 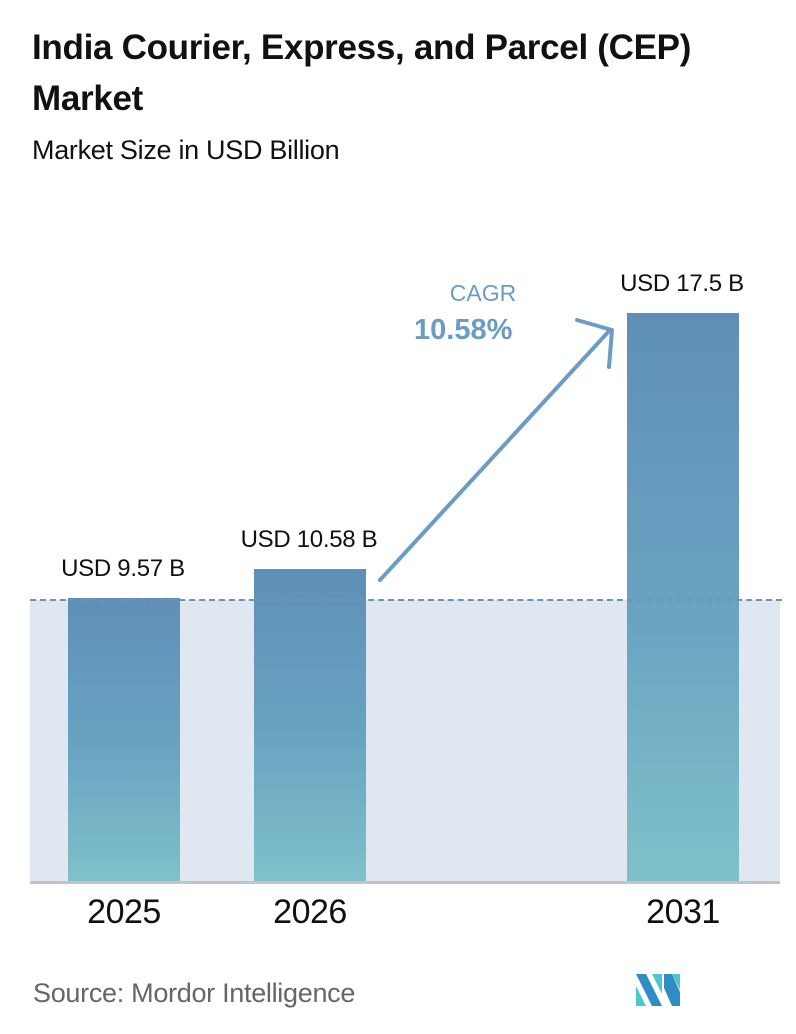 What do you see at coordinates (310, 912) in the screenshot?
I see `x-tick-2026: 2026` at bounding box center [310, 912].